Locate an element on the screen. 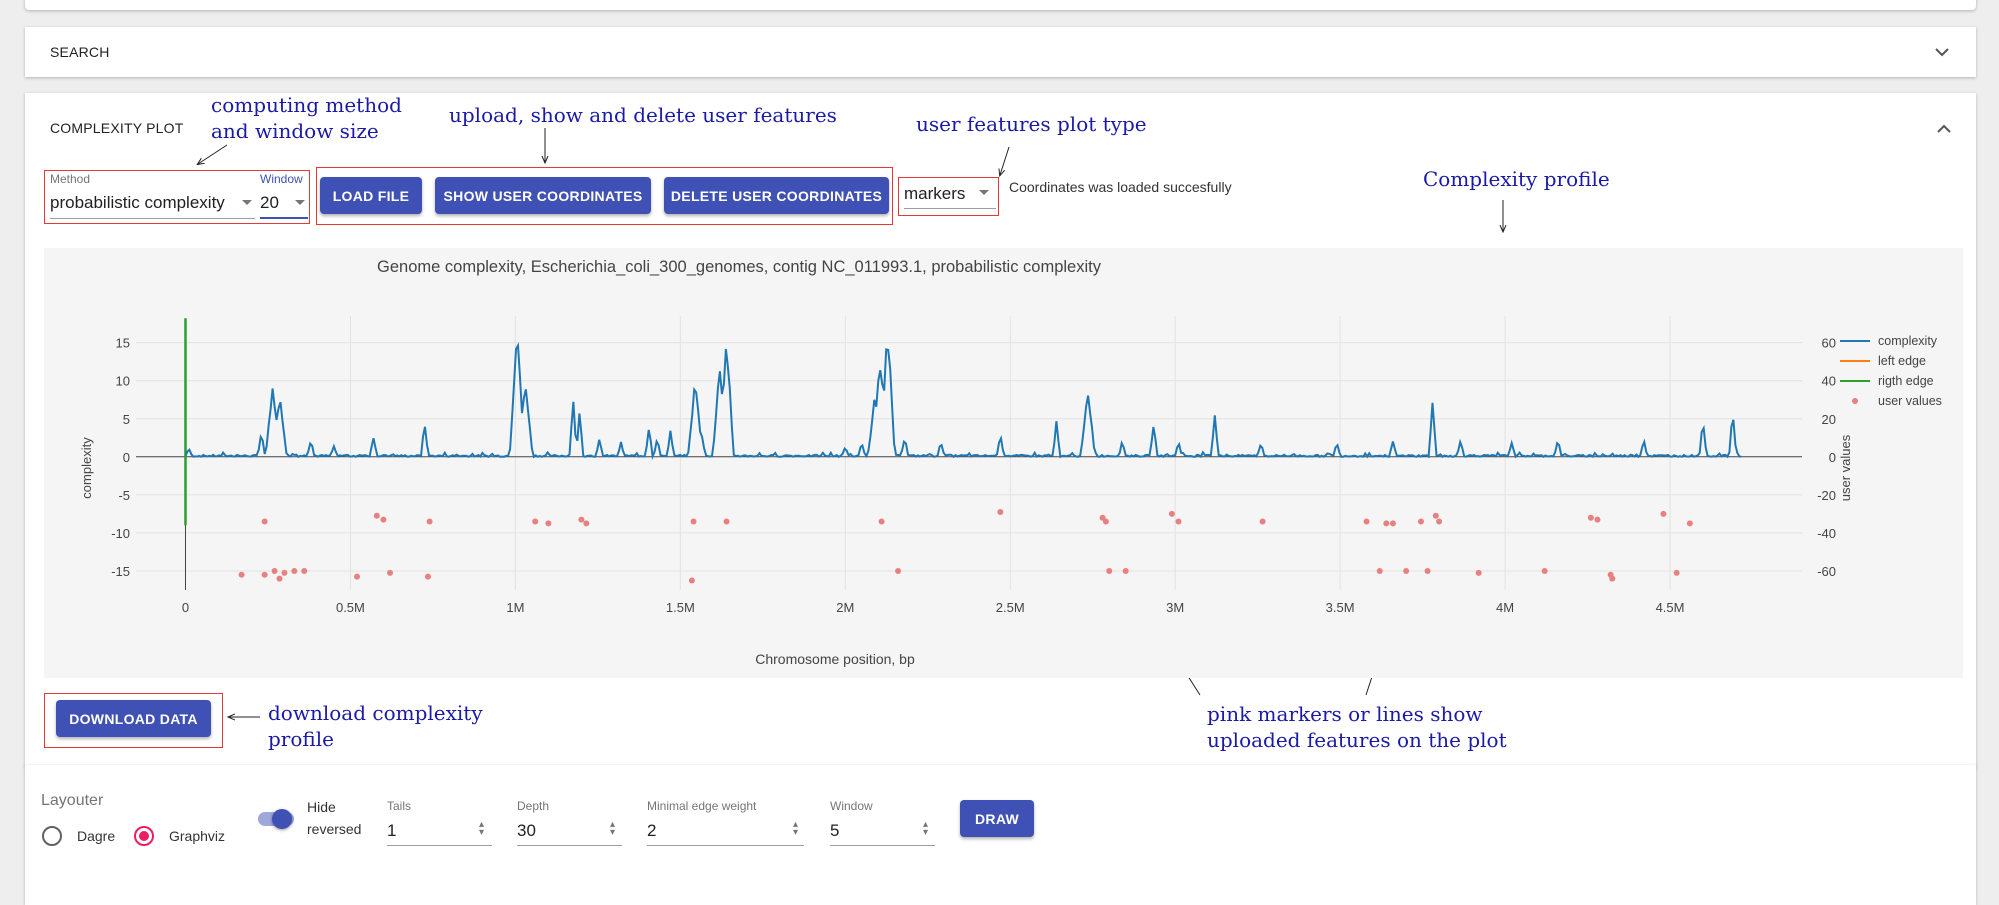 The width and height of the screenshot is (1999, 905). x-tick-label: 4.5M is located at coordinates (1670, 607).